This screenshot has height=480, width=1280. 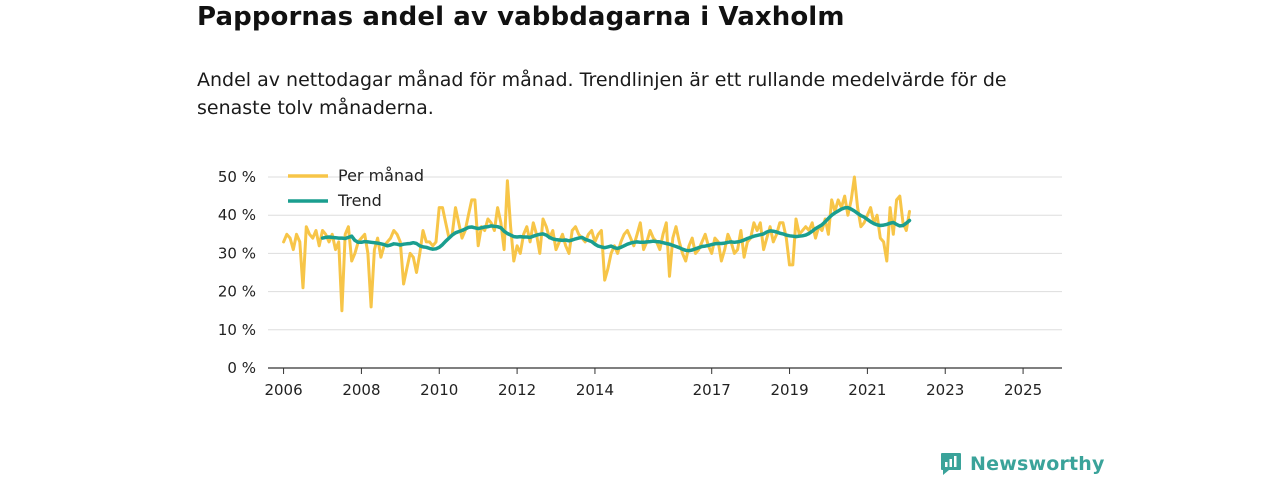 What do you see at coordinates (1037, 464) in the screenshot?
I see `brand-name: Newsworthy` at bounding box center [1037, 464].